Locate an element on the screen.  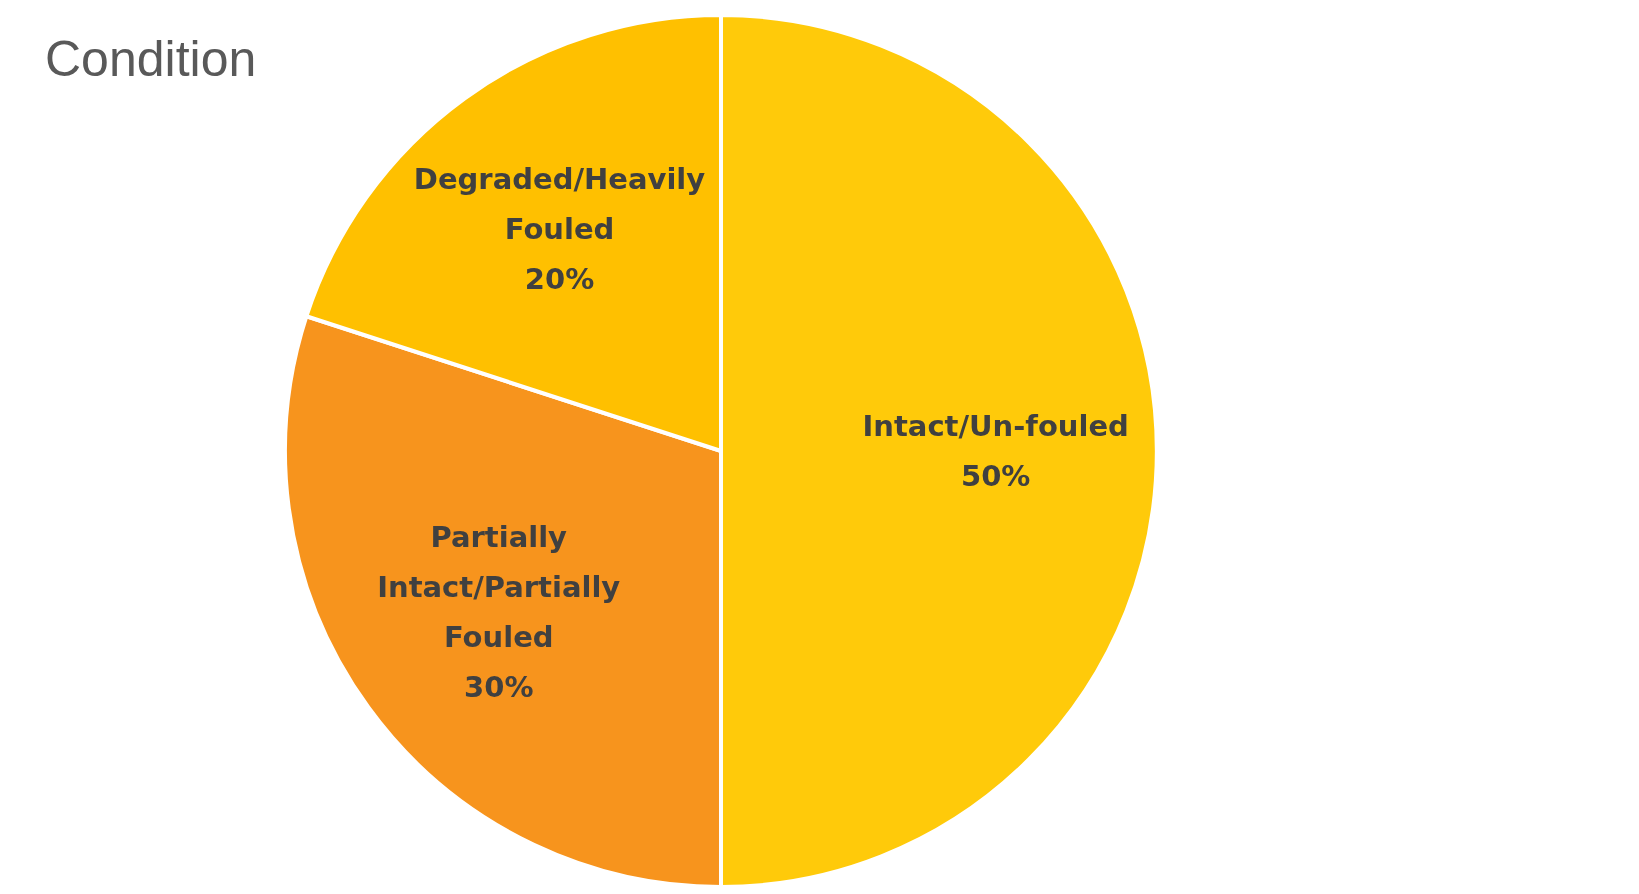
data-label: 30% is located at coordinates (499, 687).